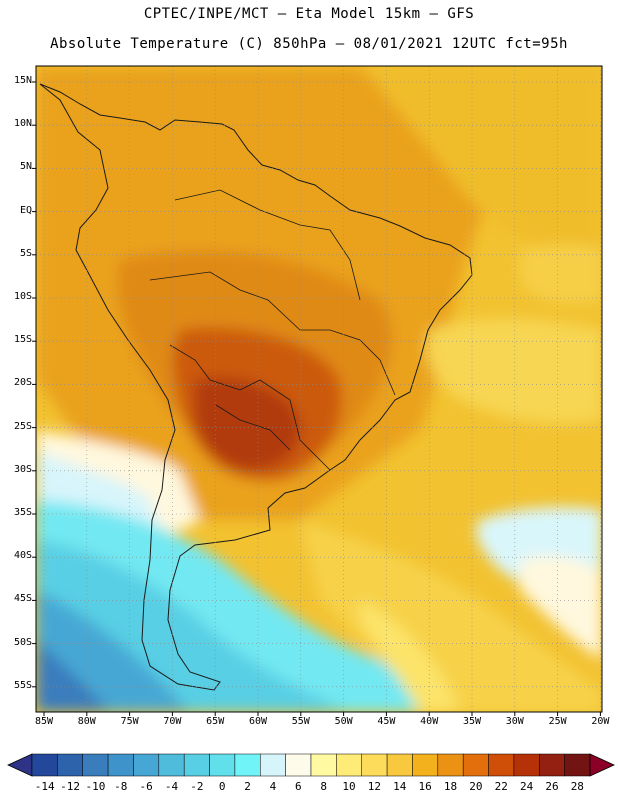  Describe the element at coordinates (22, 685) in the screenshot. I see `lat-label: 55S` at that location.